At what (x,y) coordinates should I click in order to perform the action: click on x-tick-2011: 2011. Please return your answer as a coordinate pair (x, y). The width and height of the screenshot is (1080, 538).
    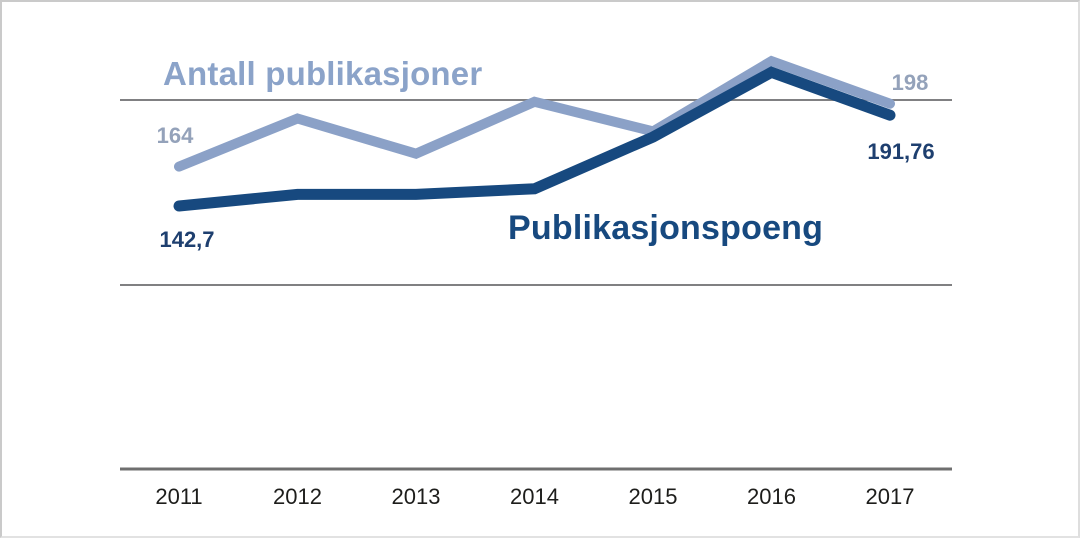
    Looking at the image, I should click on (179, 496).